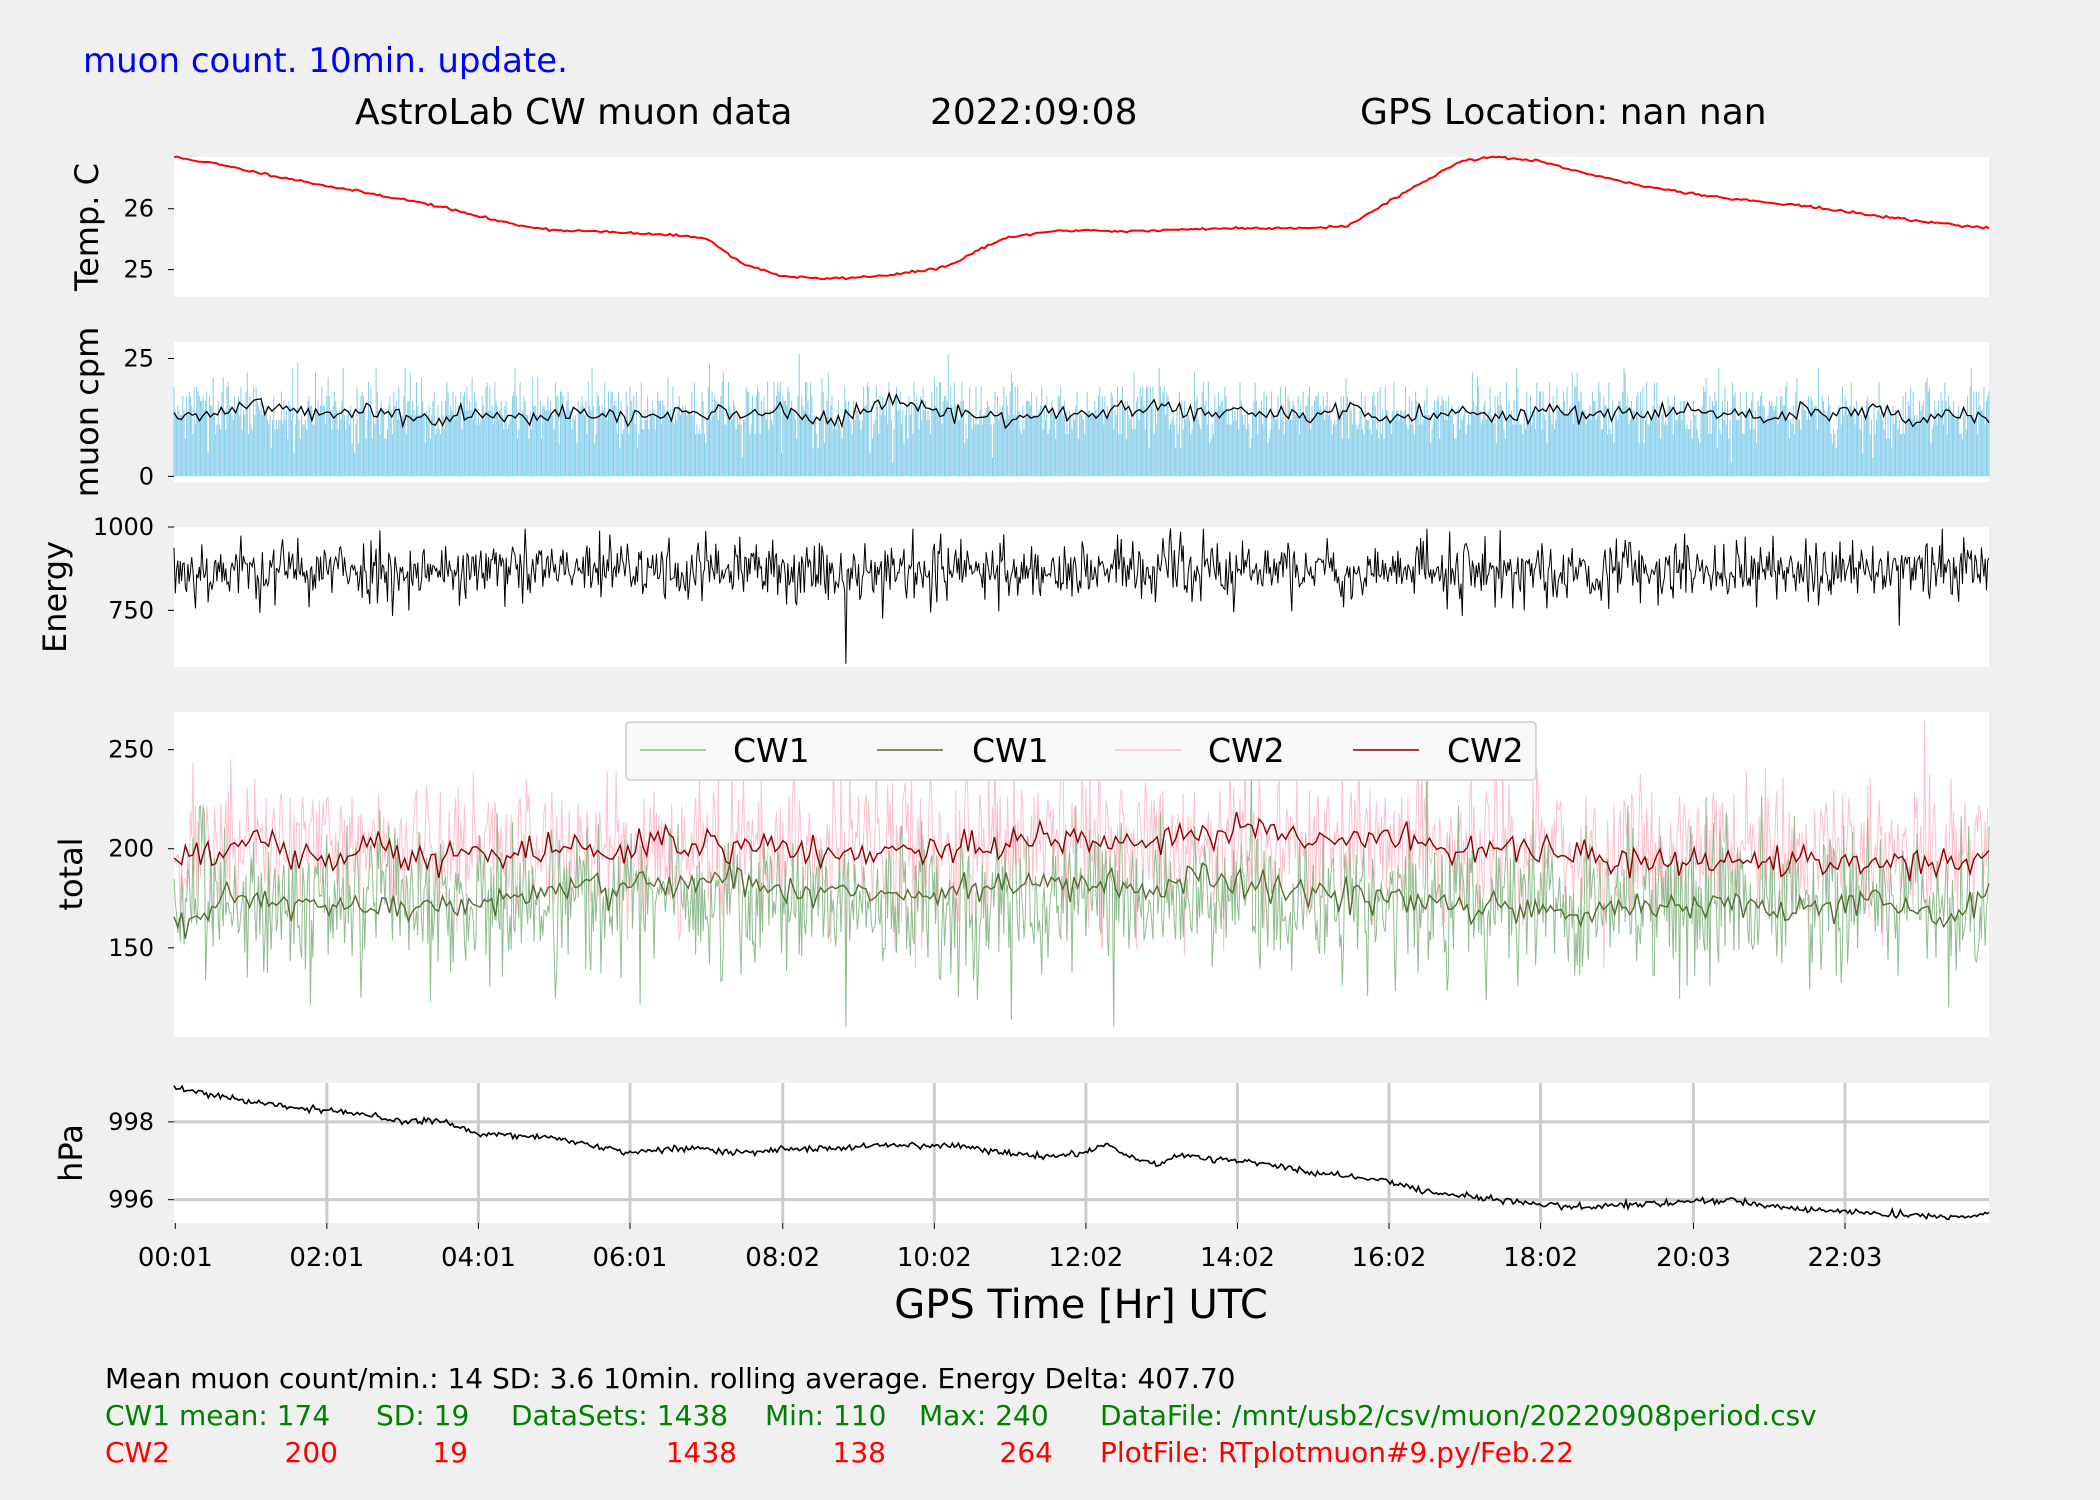  Describe the element at coordinates (87, 412) in the screenshot. I see `muon-ylabel: muon cpm` at that location.